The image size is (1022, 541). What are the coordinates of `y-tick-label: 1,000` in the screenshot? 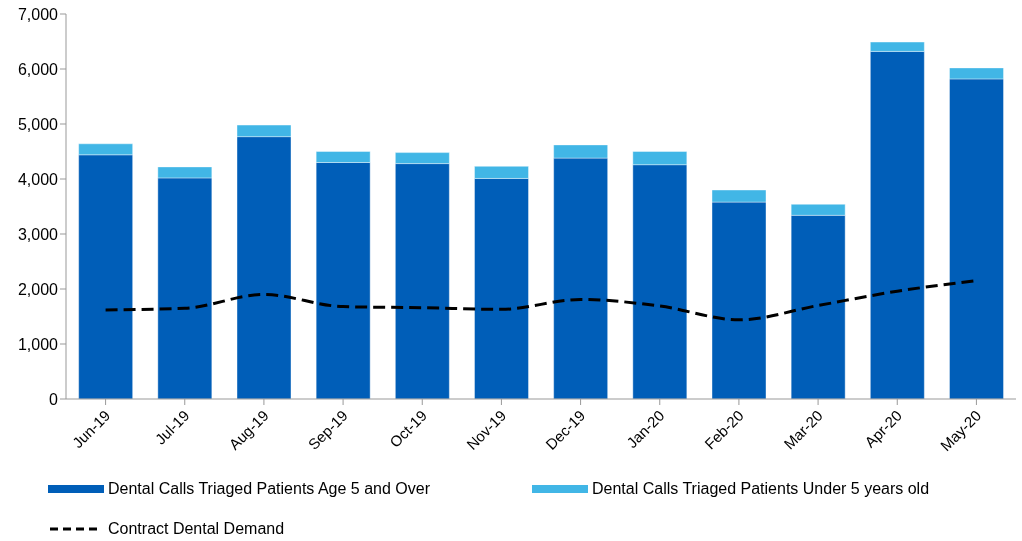 It's located at (38, 344).